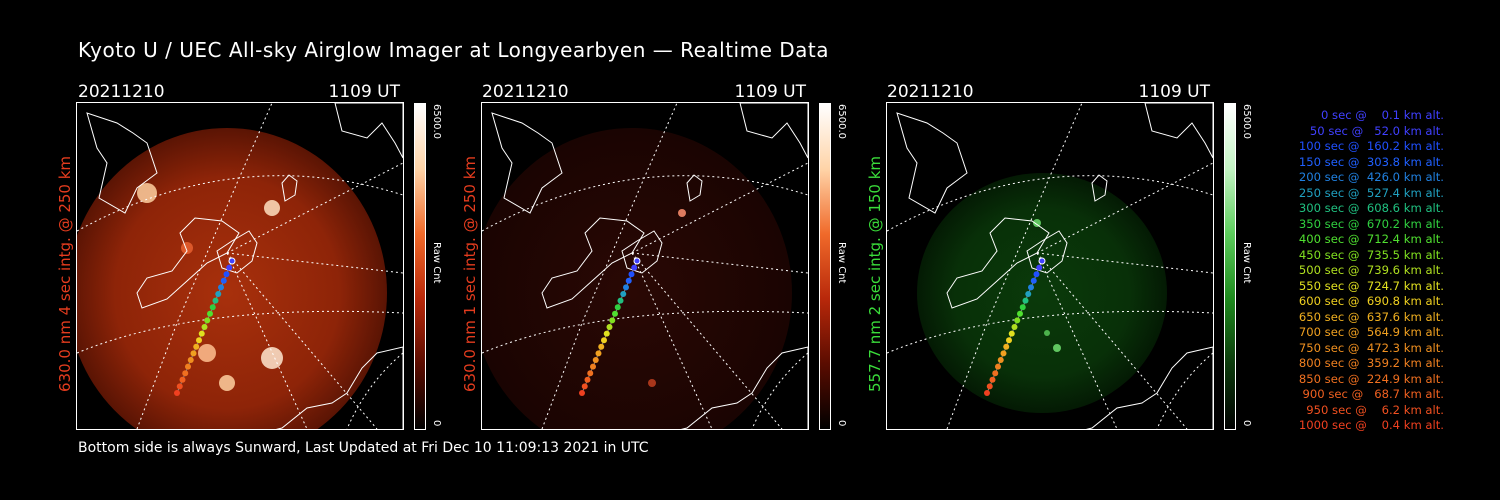  I want to click on panel-1-colorbar-max: 6500.0, so click(436, 121).